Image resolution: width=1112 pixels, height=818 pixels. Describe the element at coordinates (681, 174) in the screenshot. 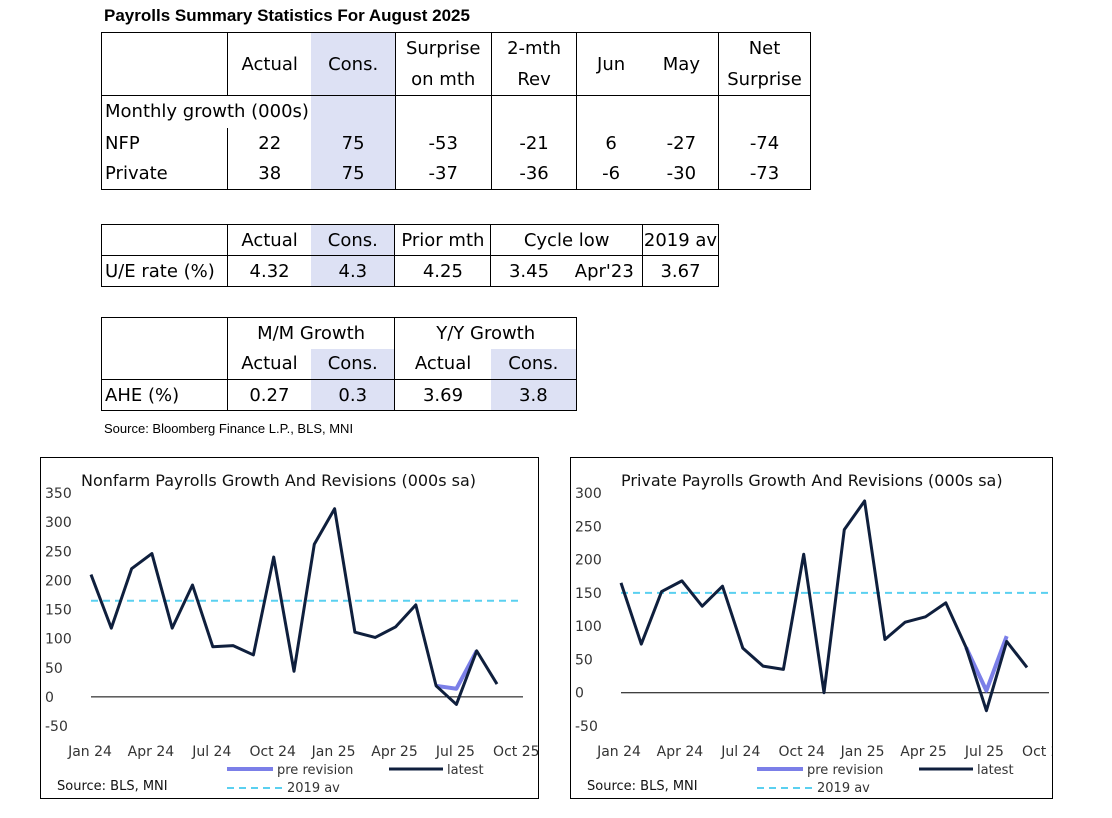

I see `cell-may: -30` at that location.